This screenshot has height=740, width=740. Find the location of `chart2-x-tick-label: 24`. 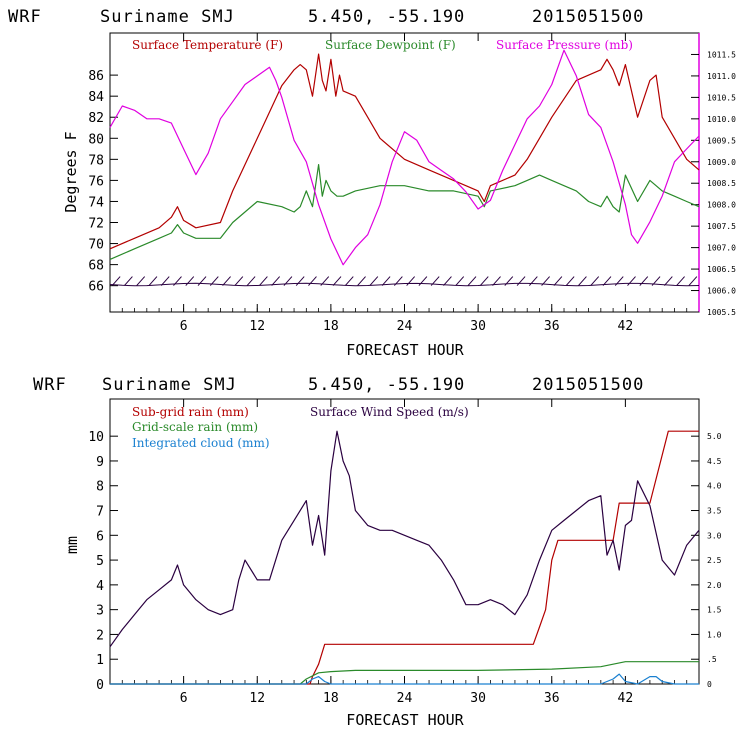

chart2-x-tick-label: 24 is located at coordinates (405, 698).